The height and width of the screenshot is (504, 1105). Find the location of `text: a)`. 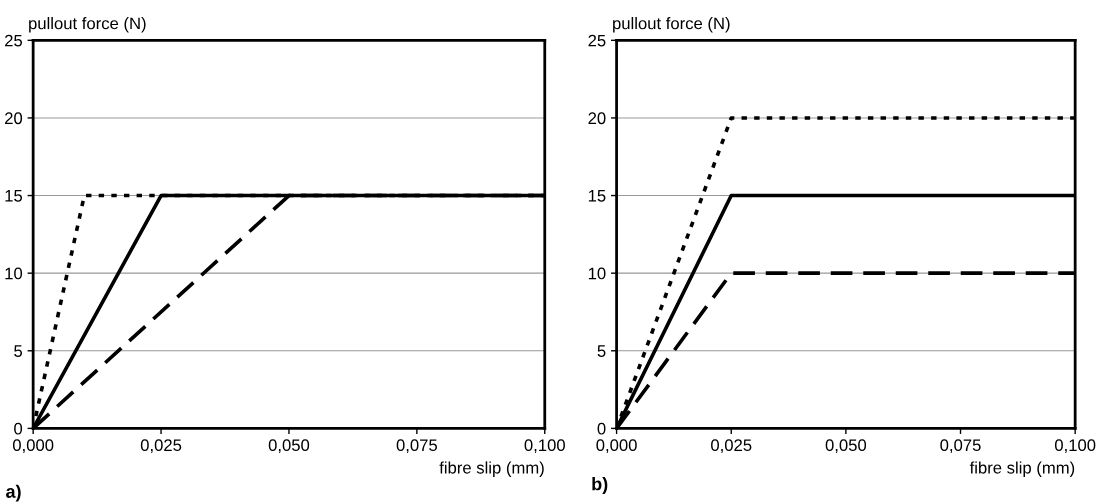

text: a) is located at coordinates (13, 493).